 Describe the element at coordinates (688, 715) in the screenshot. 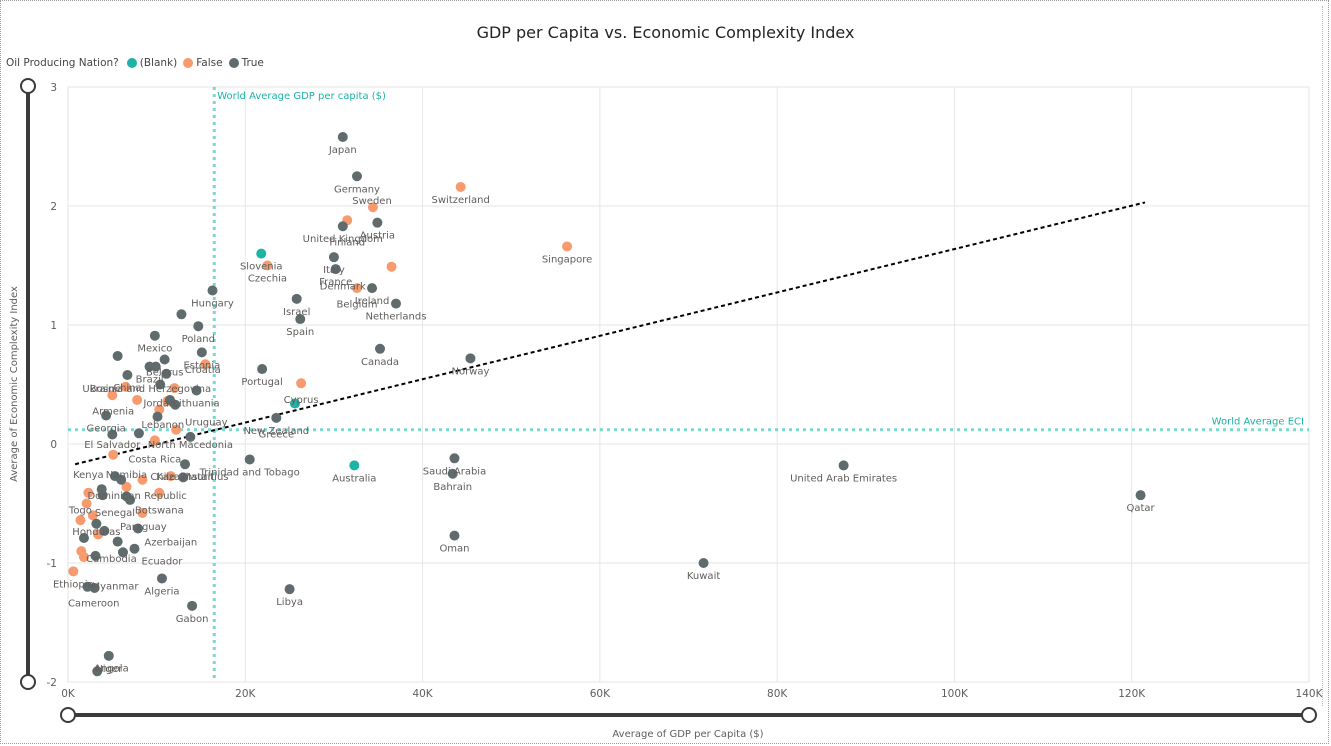

I see `x-zoom-slider` at that location.